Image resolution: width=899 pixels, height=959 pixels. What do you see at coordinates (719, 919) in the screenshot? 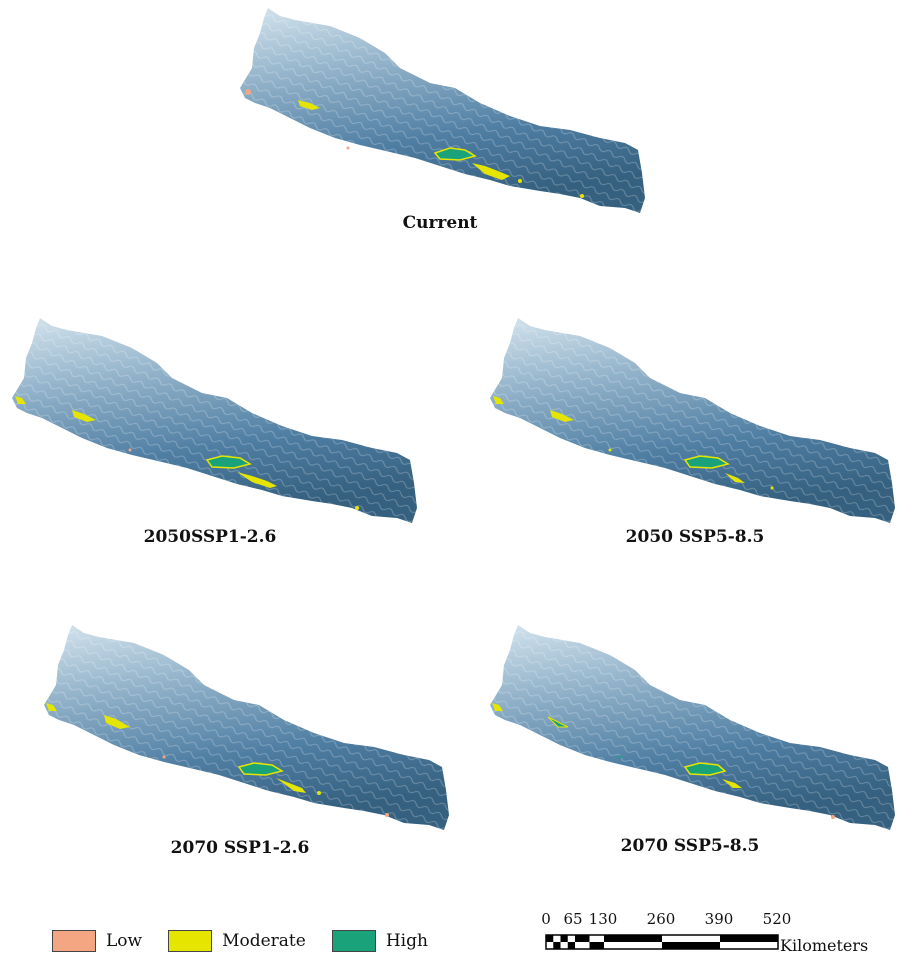
I see `scale-tick-390: 390` at bounding box center [719, 919].